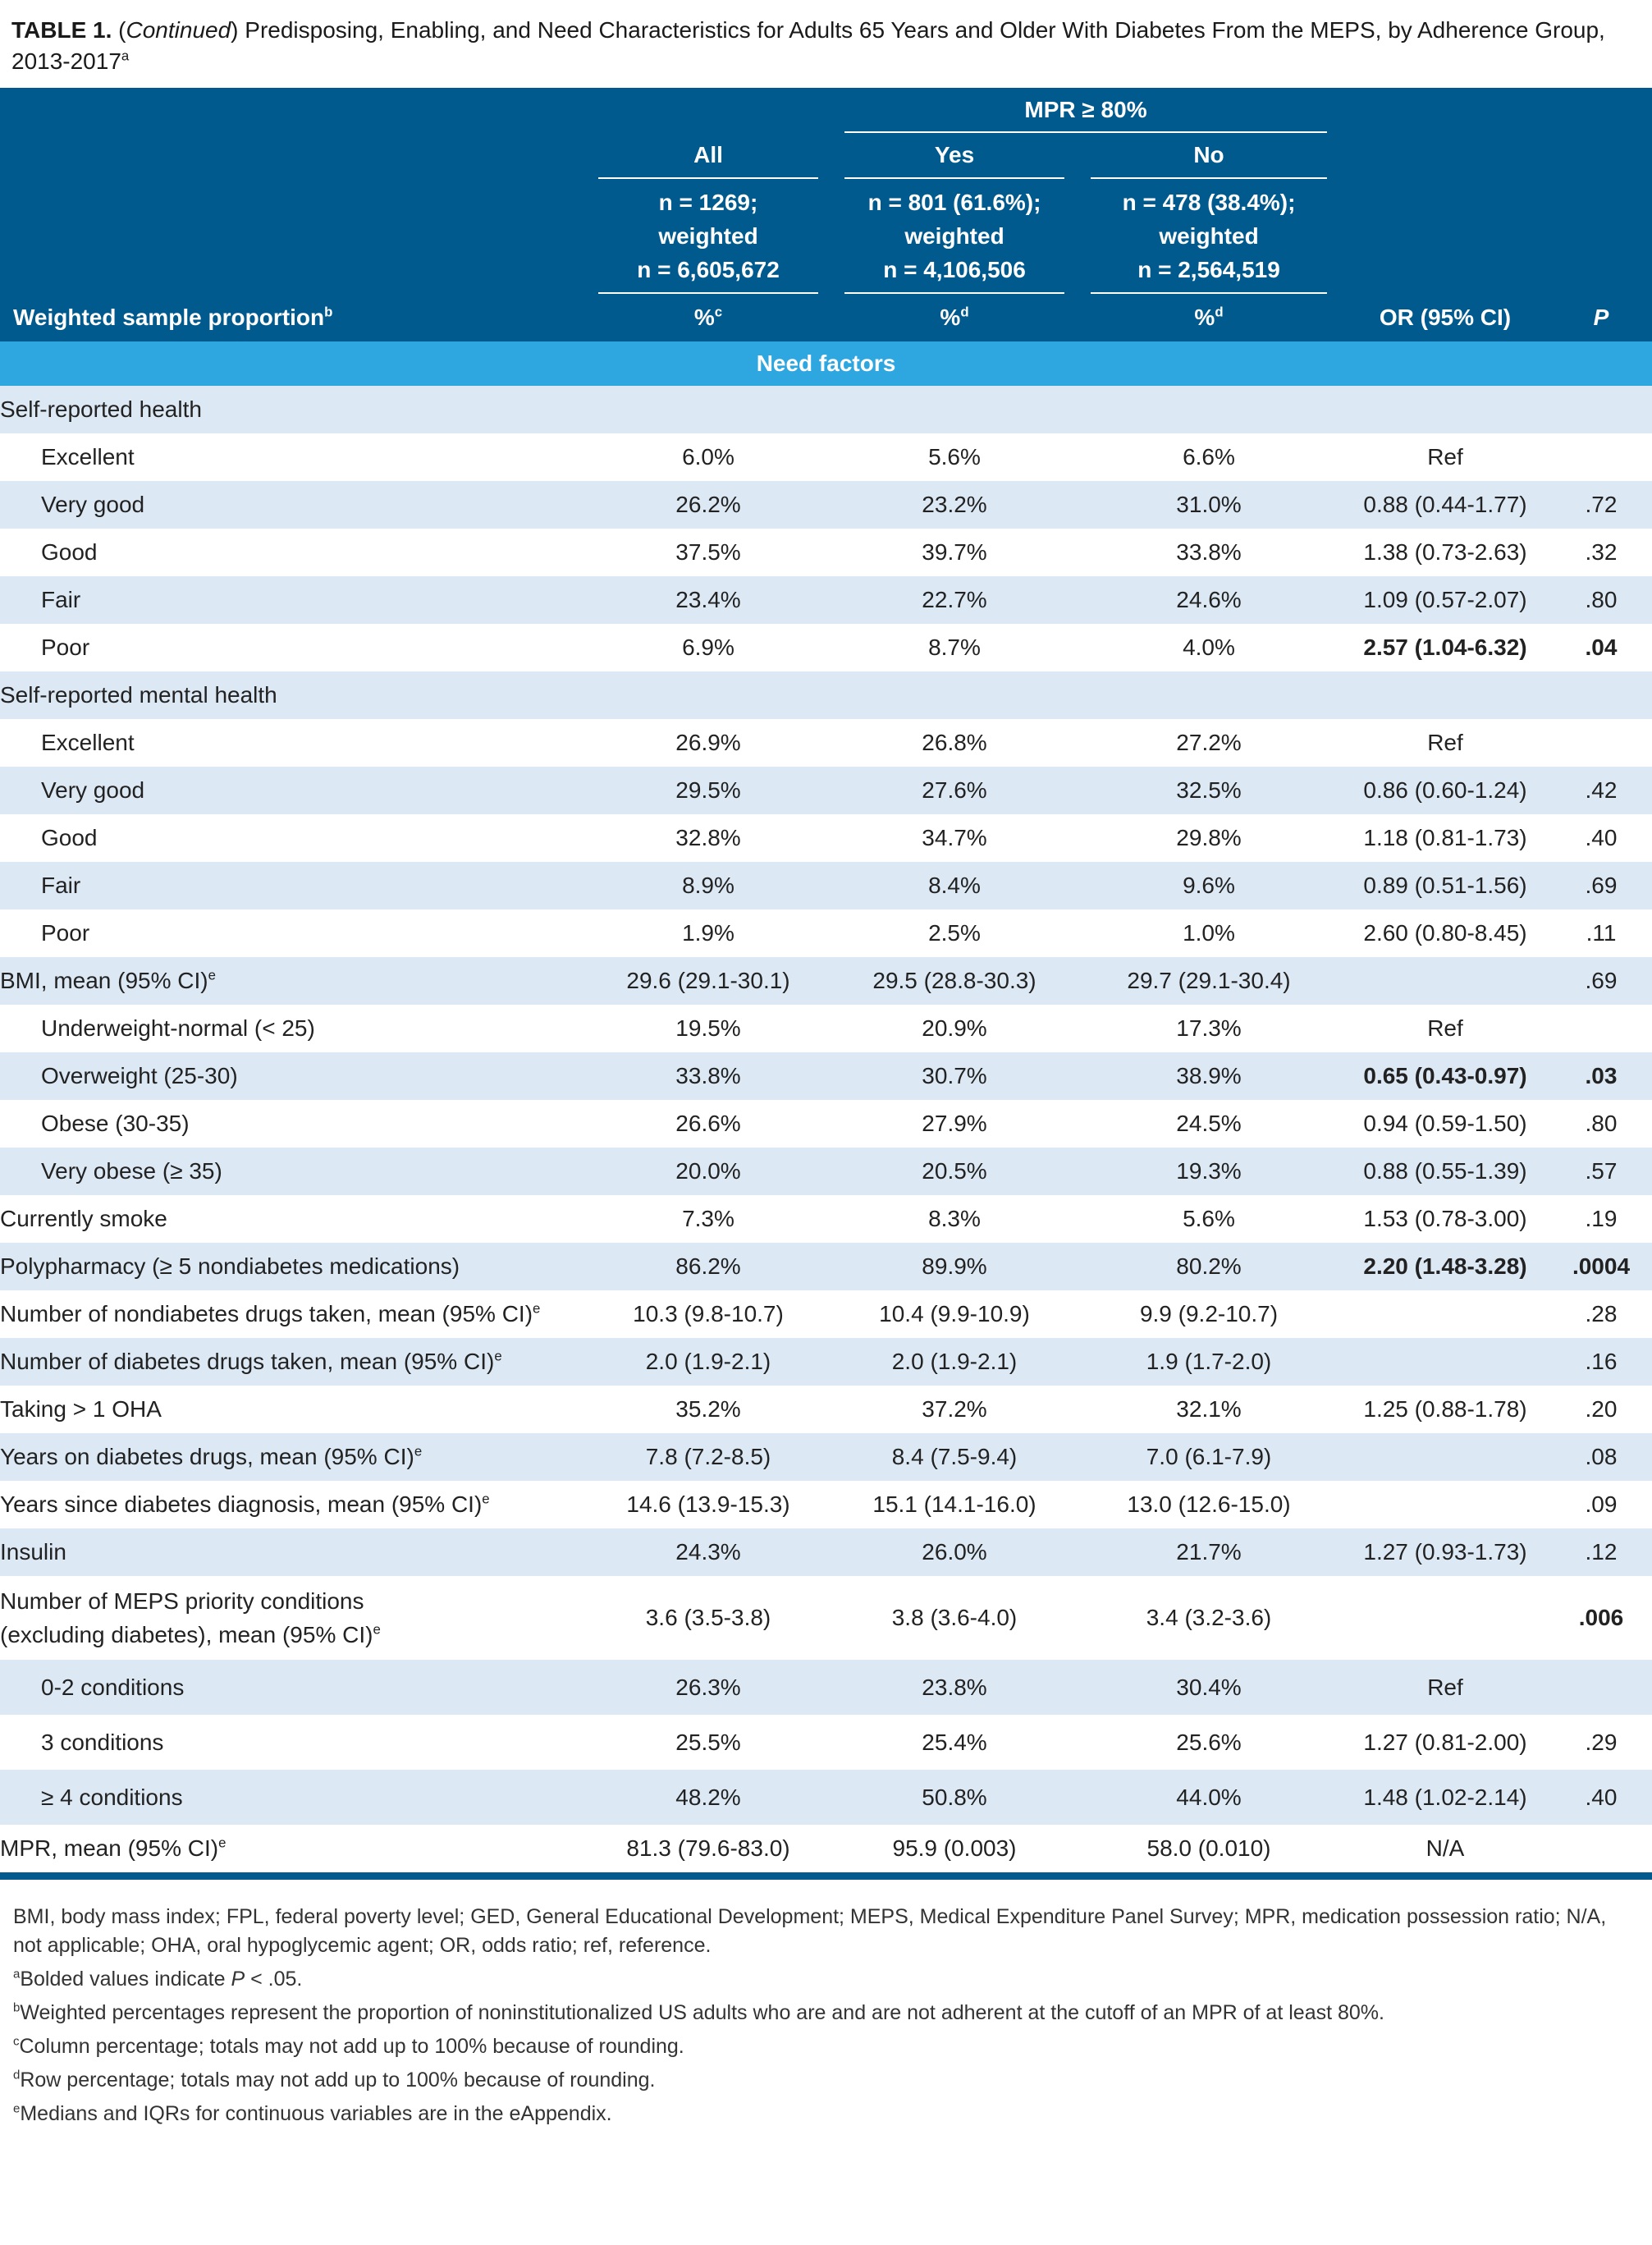  What do you see at coordinates (954, 1457) in the screenshot?
I see `cell-yes: 8.4 (7.5-9.4)` at bounding box center [954, 1457].